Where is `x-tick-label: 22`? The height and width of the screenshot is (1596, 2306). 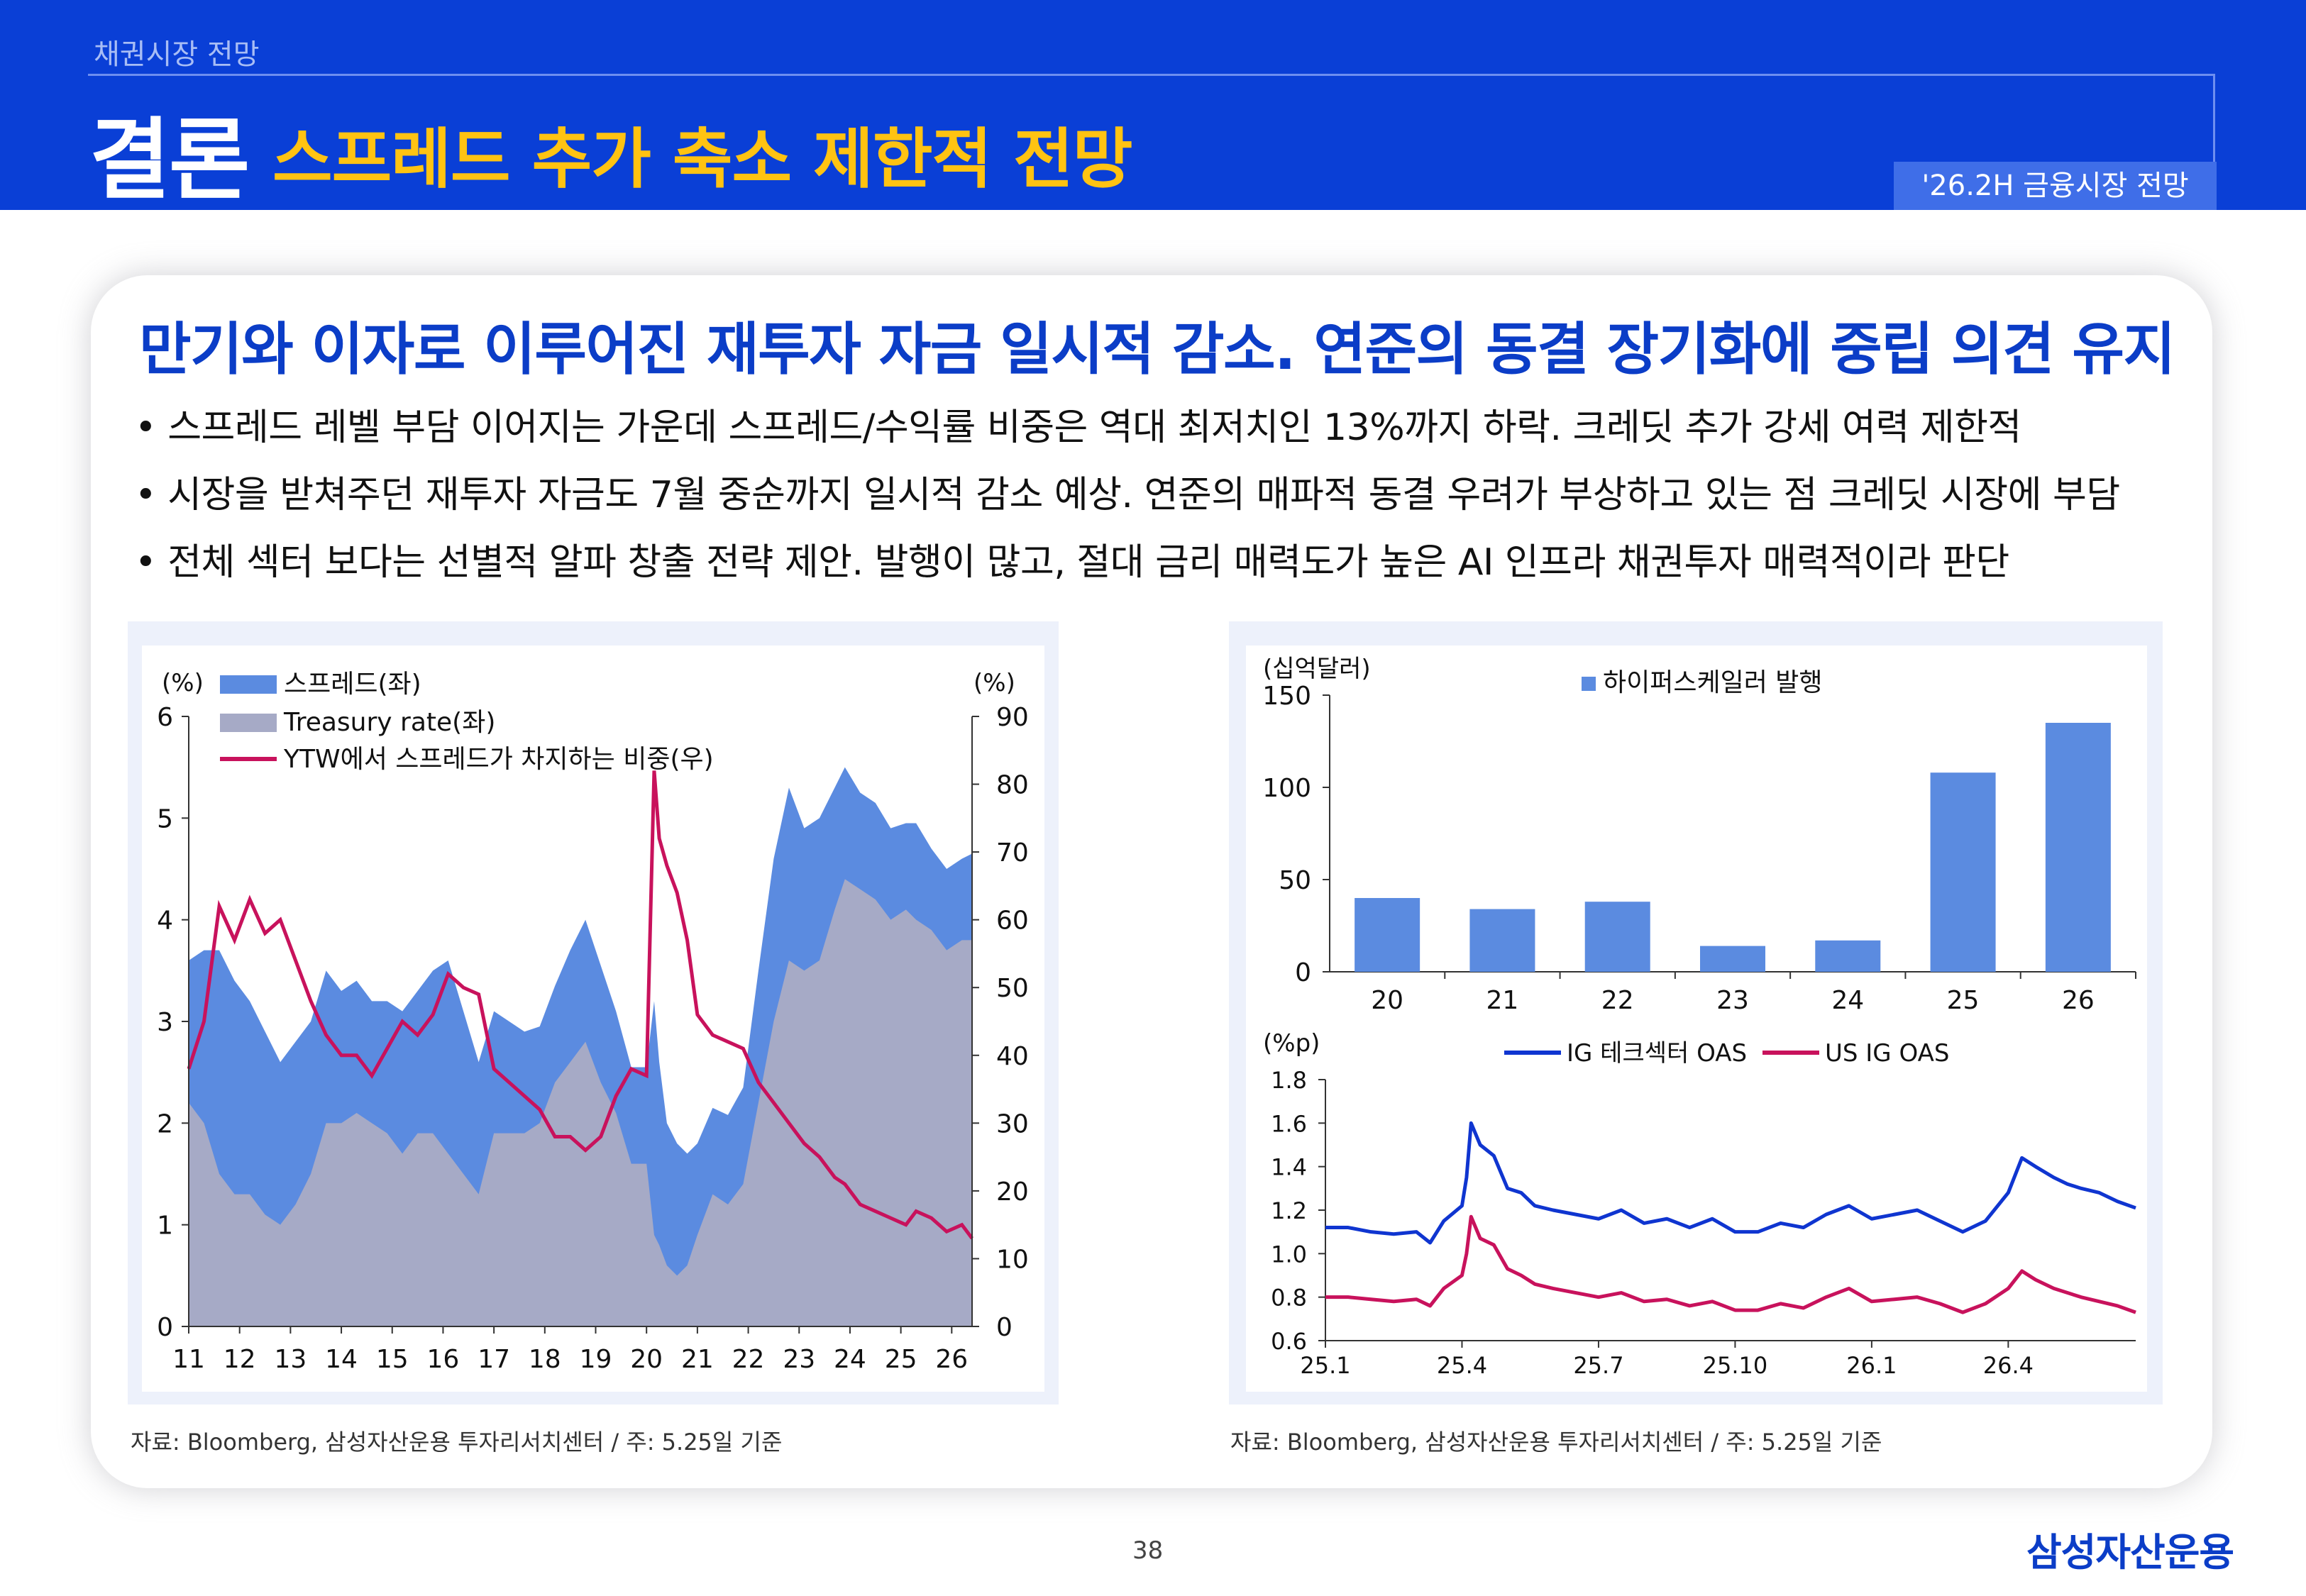 x-tick-label: 22 is located at coordinates (749, 1360).